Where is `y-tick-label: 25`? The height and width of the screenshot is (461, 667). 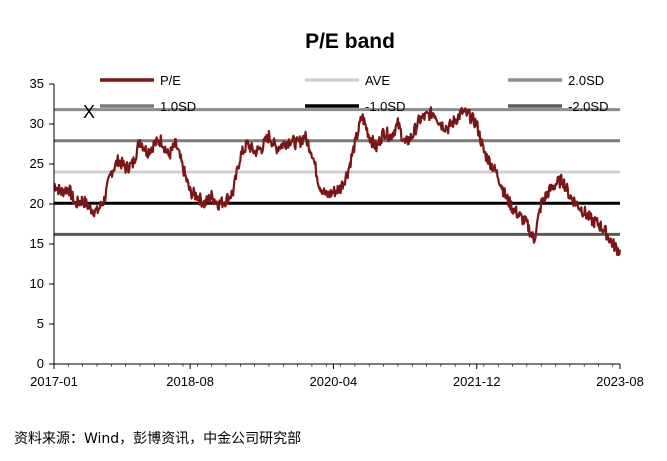
y-tick-label: 25 is located at coordinates (37, 163).